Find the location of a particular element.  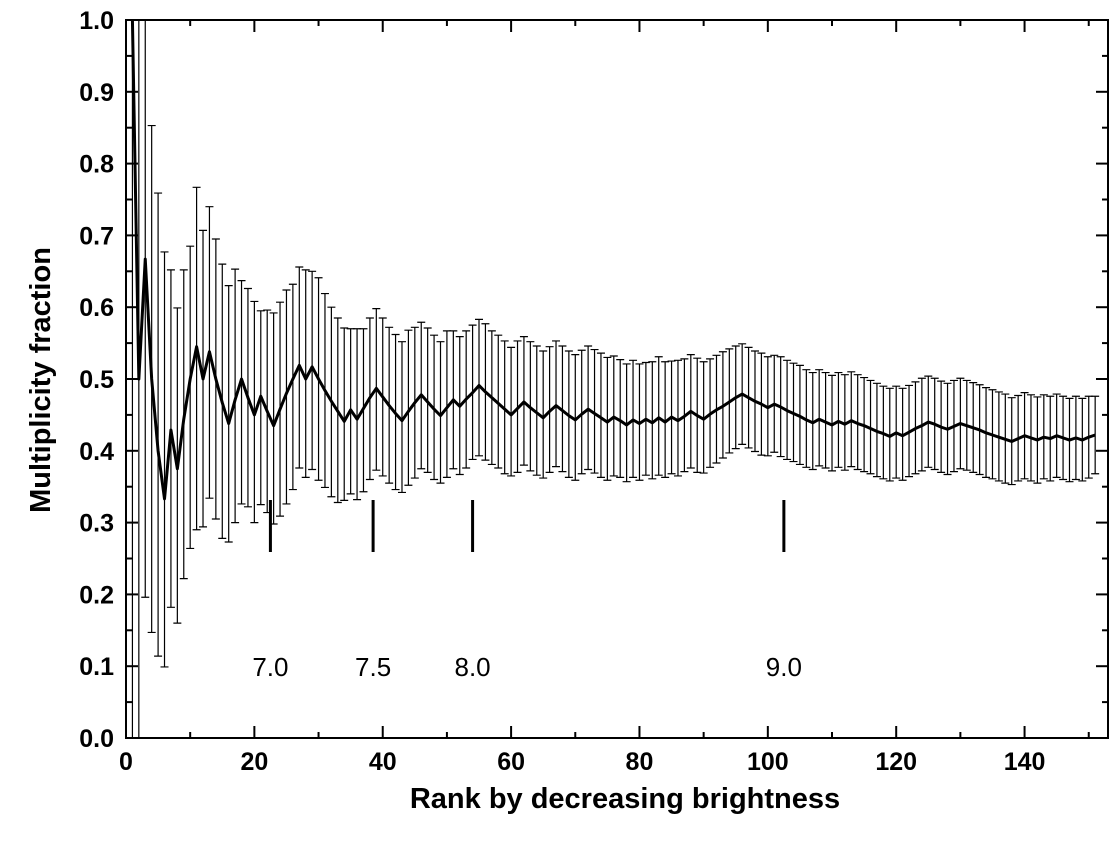

magnitude-label: 7.5 is located at coordinates (373, 667).